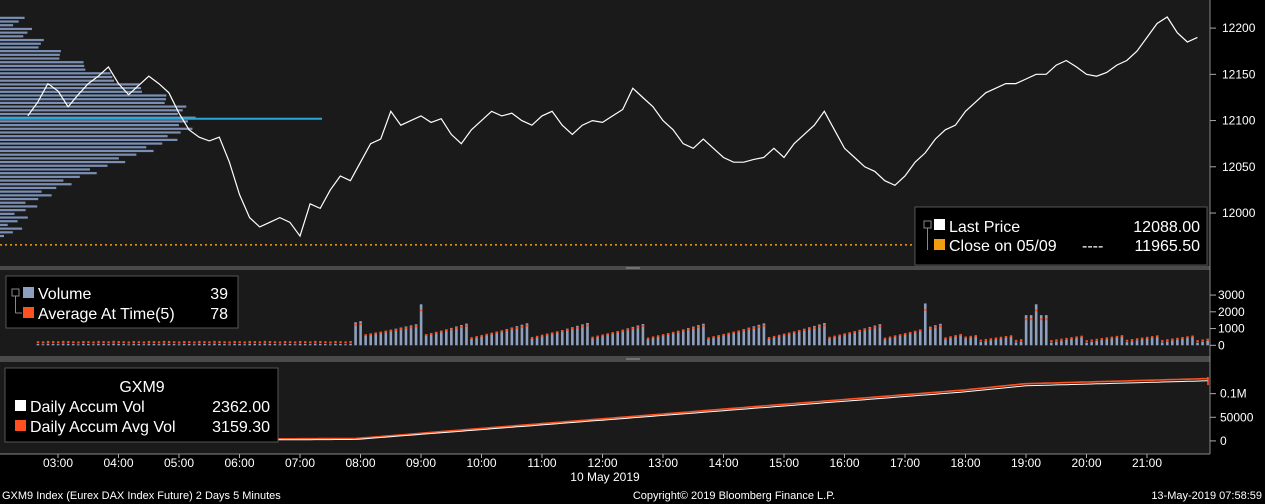  Describe the element at coordinates (1231, 295) in the screenshot. I see `volume-tick-label: 3000` at that location.